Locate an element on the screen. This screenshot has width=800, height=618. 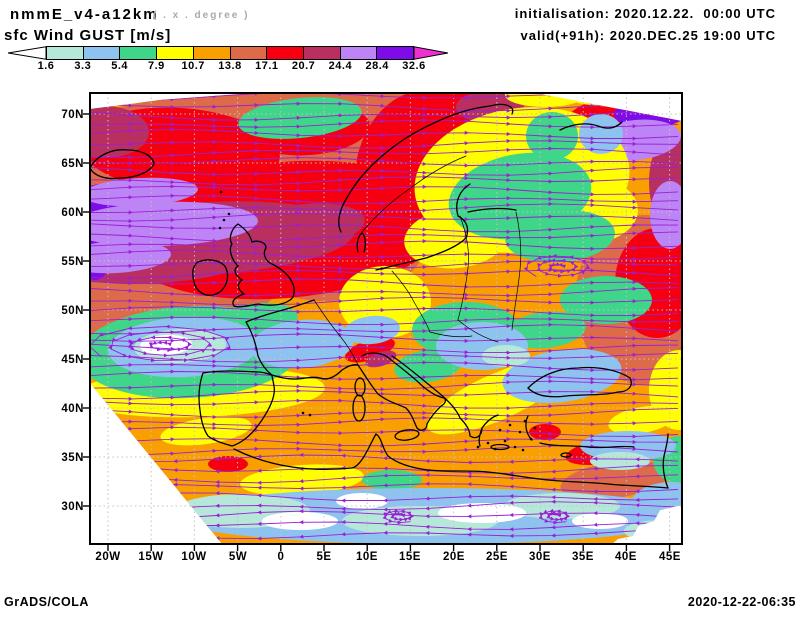
grid-resolution-note: ( . x . degree ) is located at coordinates (201, 15).